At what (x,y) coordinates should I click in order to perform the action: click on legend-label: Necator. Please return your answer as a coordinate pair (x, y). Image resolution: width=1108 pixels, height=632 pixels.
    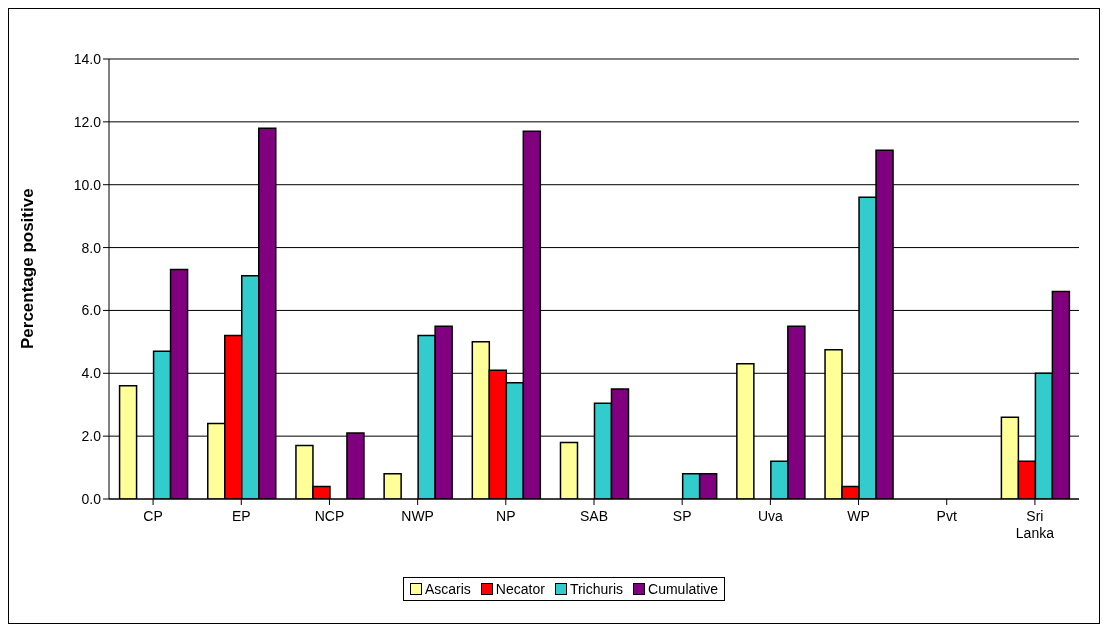
    Looking at the image, I should click on (519, 589).